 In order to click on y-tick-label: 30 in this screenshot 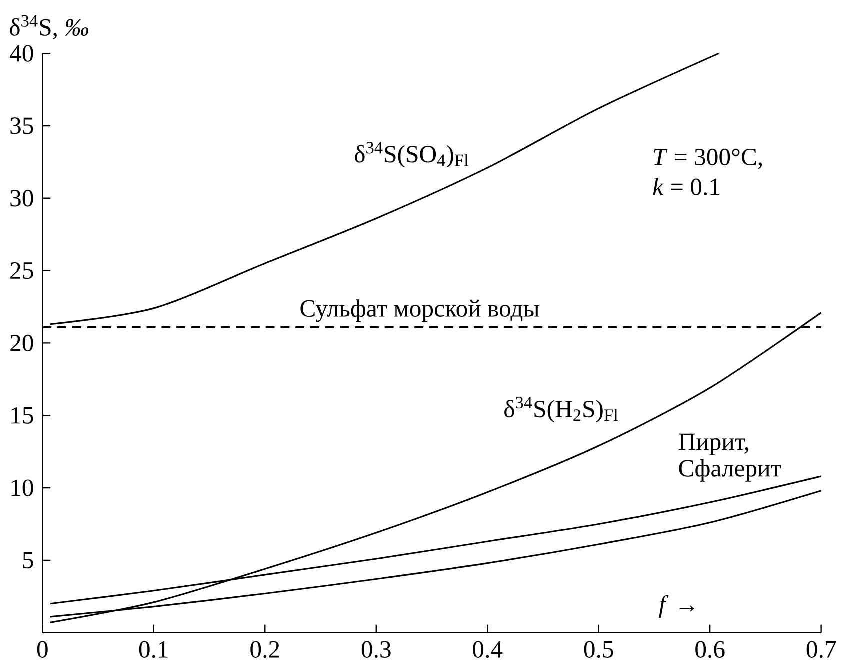, I will do `click(22, 198)`.